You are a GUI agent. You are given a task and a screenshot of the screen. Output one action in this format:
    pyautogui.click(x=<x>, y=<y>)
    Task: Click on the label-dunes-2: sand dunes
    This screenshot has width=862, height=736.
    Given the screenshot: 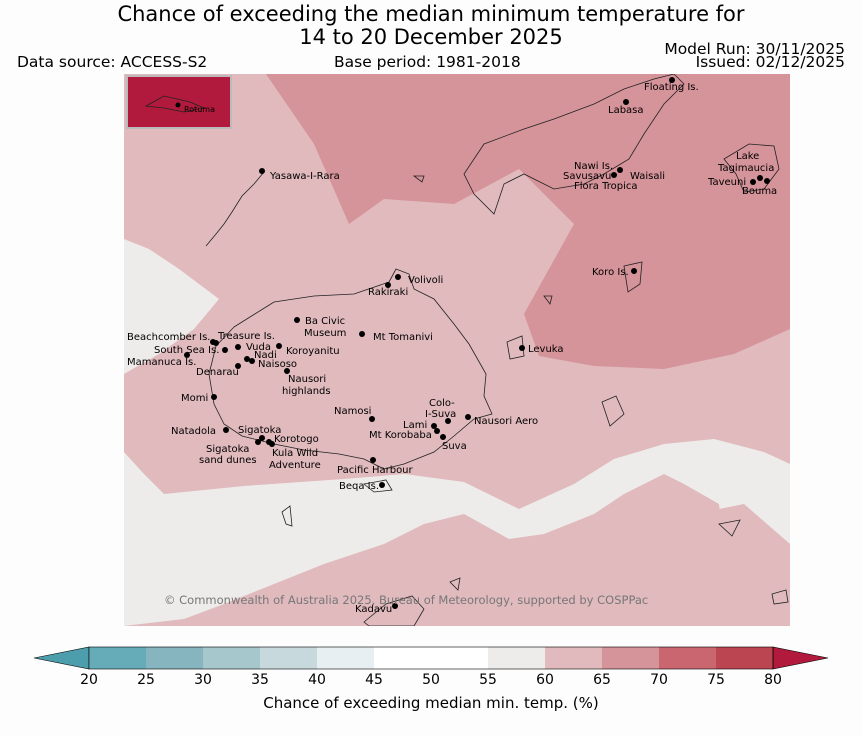 What is the action you would take?
    pyautogui.click(x=228, y=460)
    